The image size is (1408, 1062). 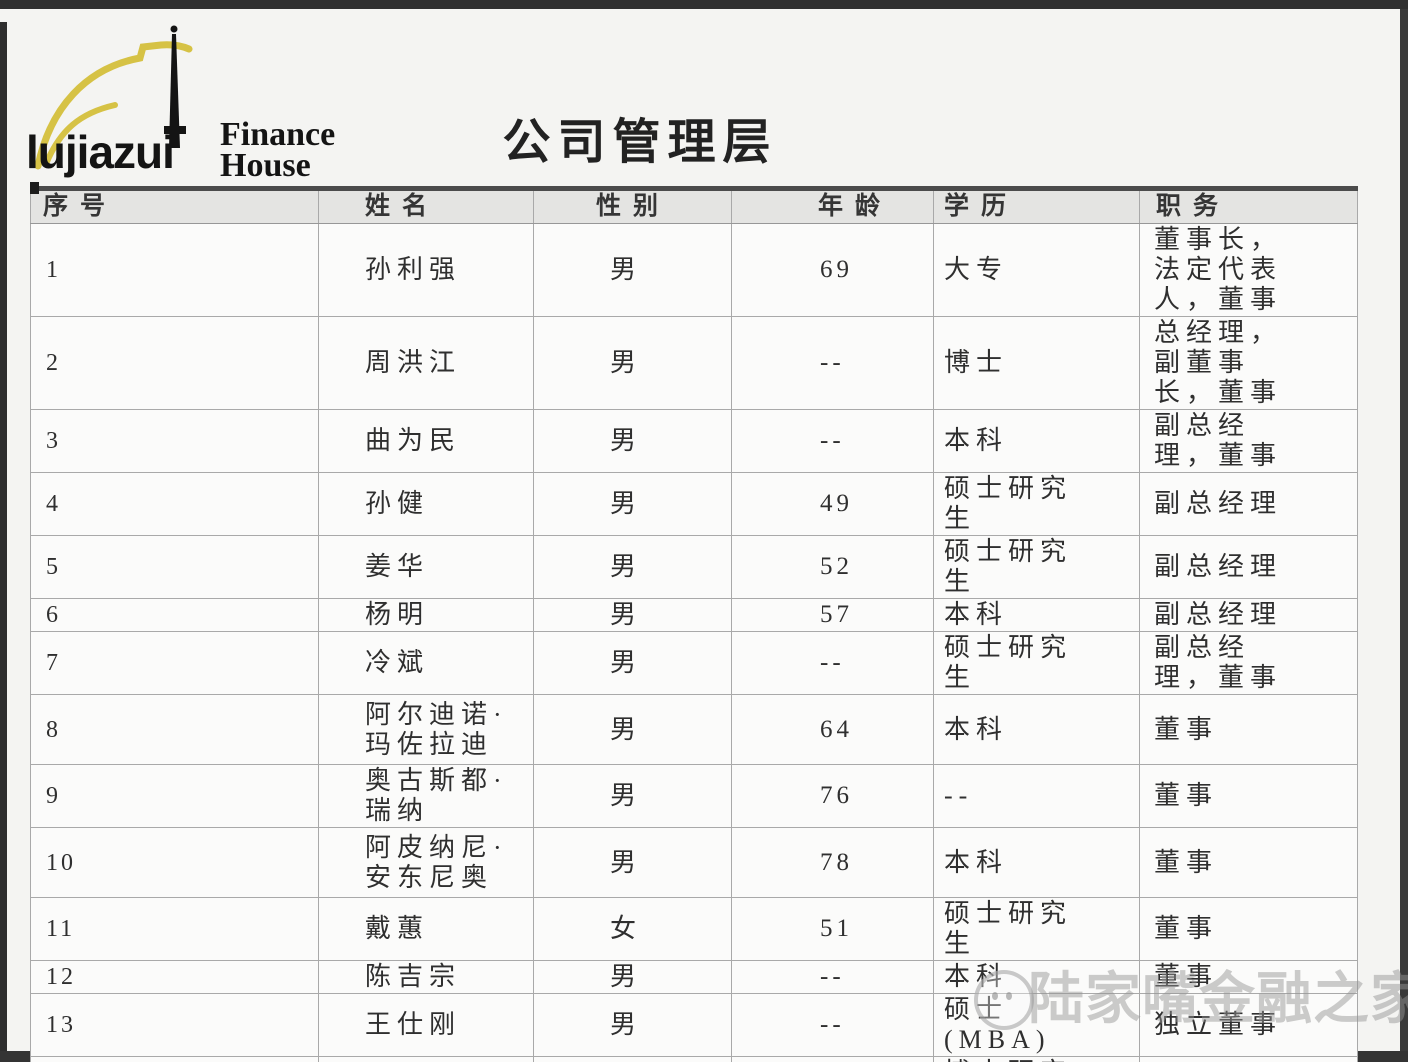 I want to click on column-header-2: 性别, so click(x=632, y=205).